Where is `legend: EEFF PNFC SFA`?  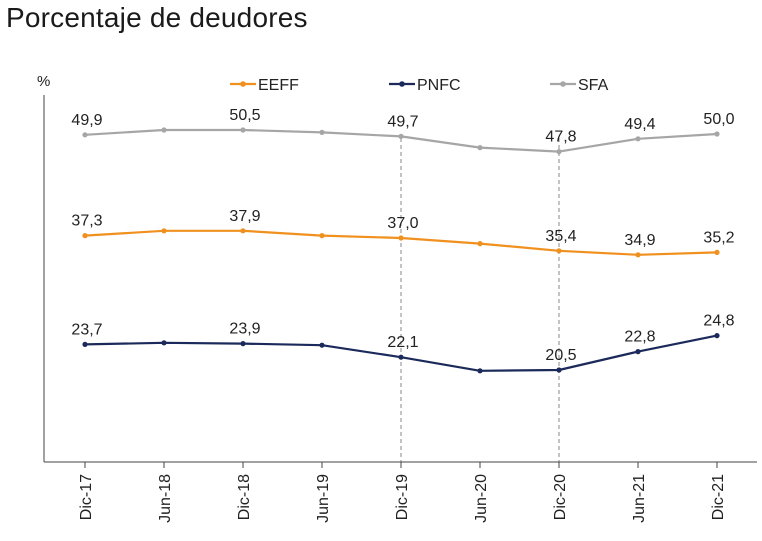
legend: EEFF PNFC SFA is located at coordinates (419, 85).